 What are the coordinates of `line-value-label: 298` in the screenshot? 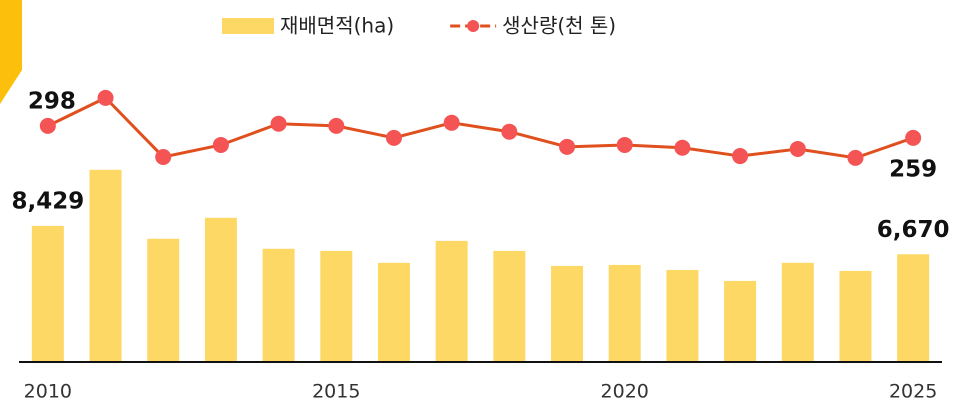 It's located at (52, 101).